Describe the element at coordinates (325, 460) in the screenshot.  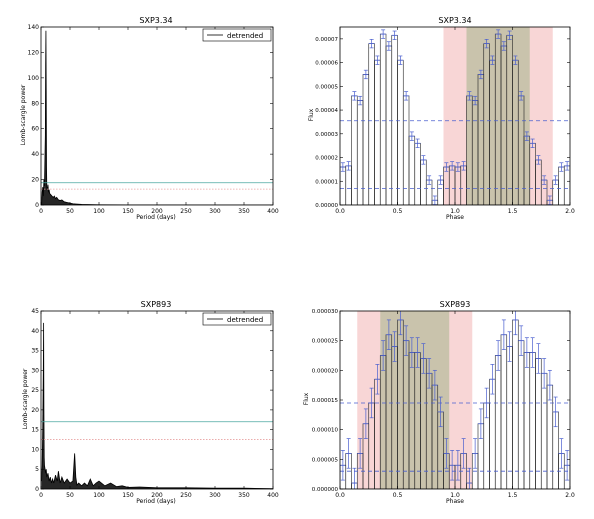
I see `y-tick-label: 0.000005` at that location.